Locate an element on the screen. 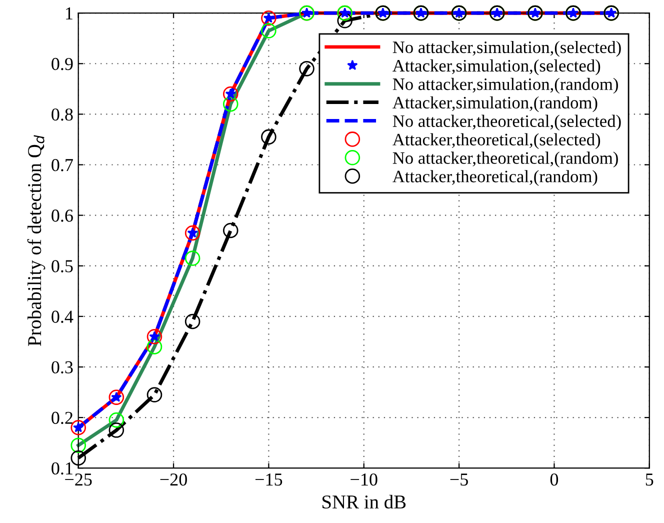  legend-label: Attacker,theoretical,(random) is located at coordinates (495, 178).